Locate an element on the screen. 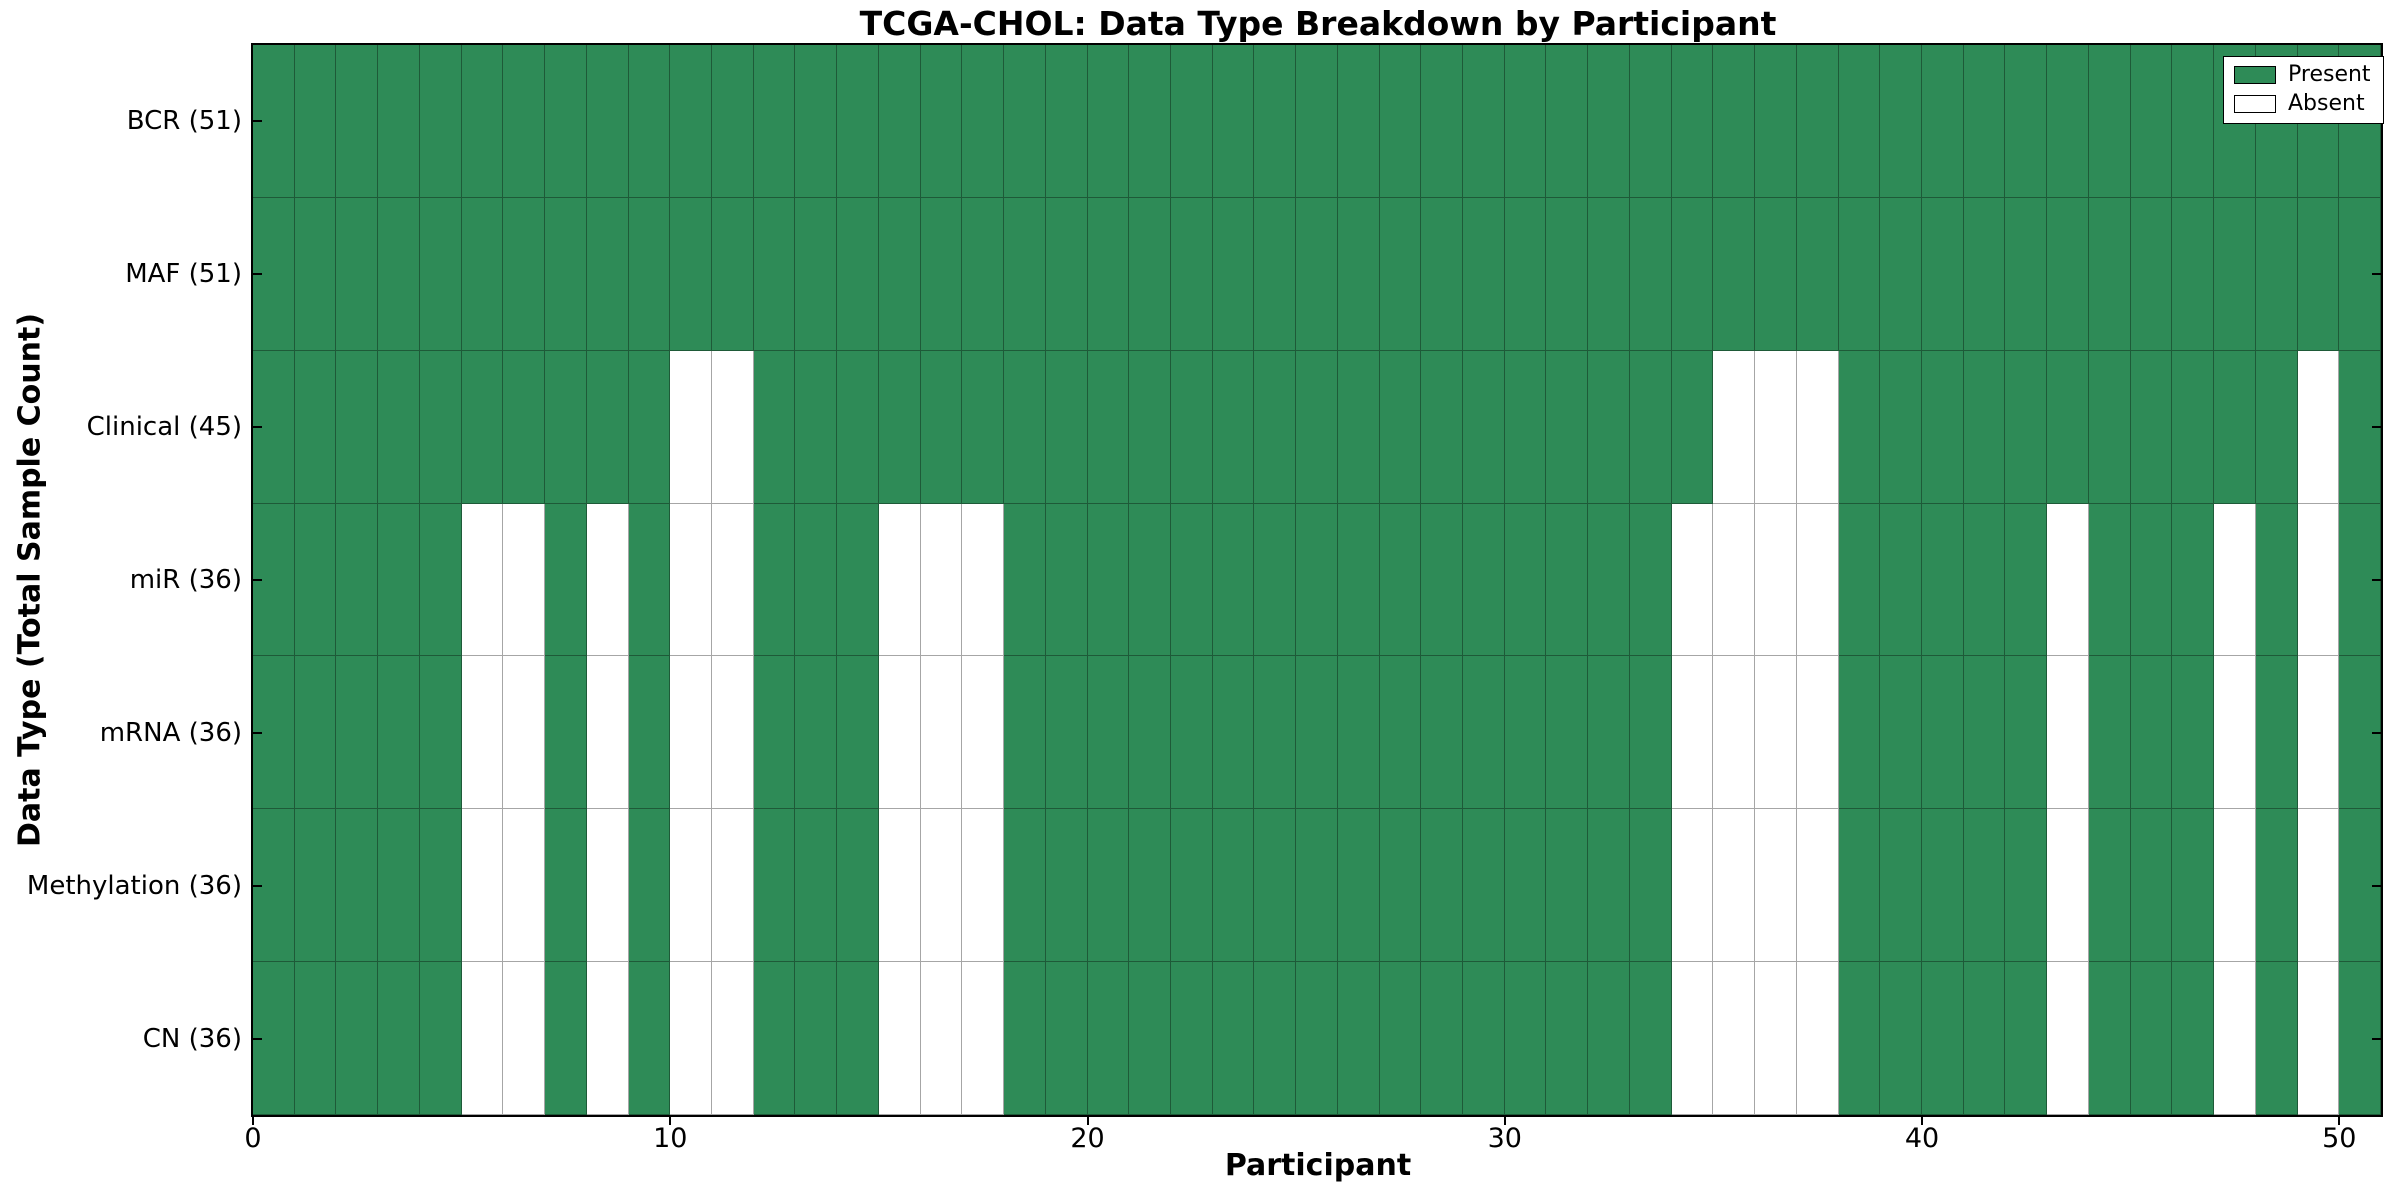 Image resolution: width=2400 pixels, height=1200 pixels. legend-label: Present is located at coordinates (2329, 74).